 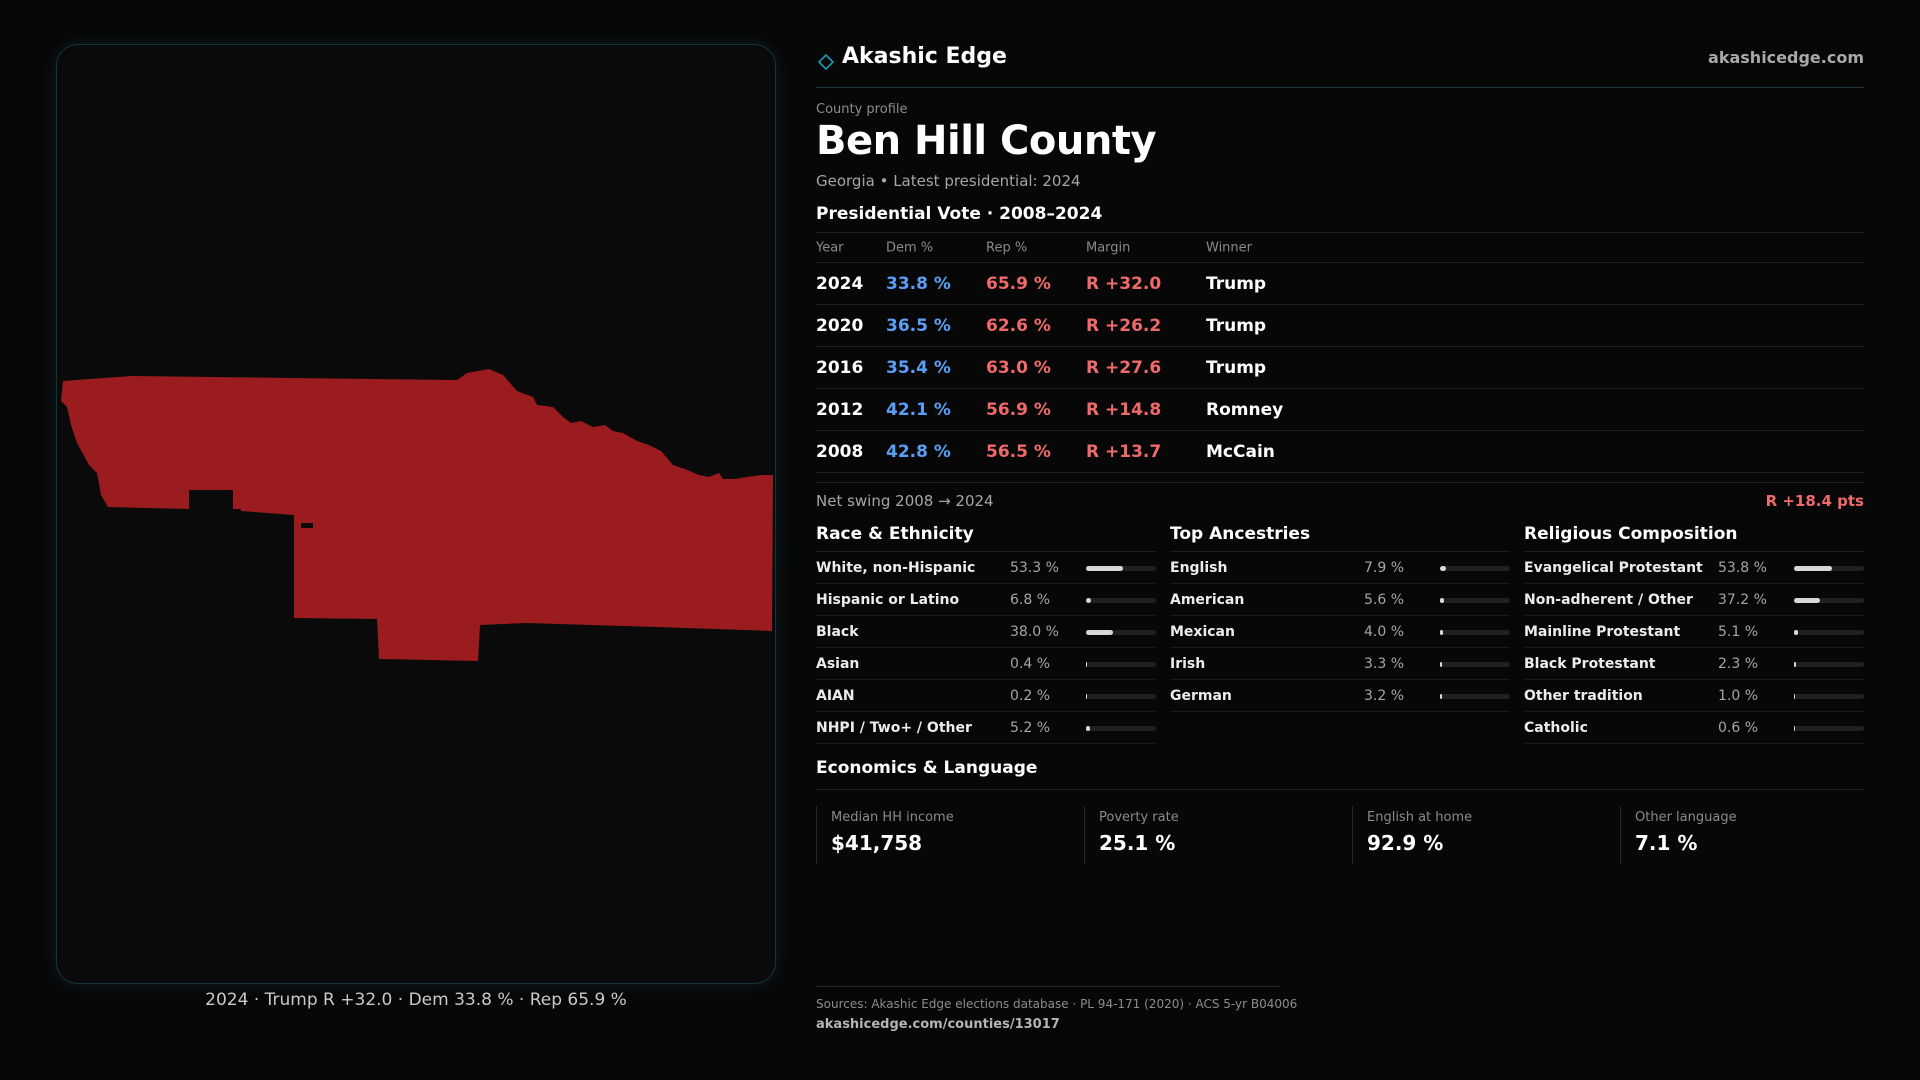 I want to click on item-value: 5.1 %, so click(x=1738, y=632).